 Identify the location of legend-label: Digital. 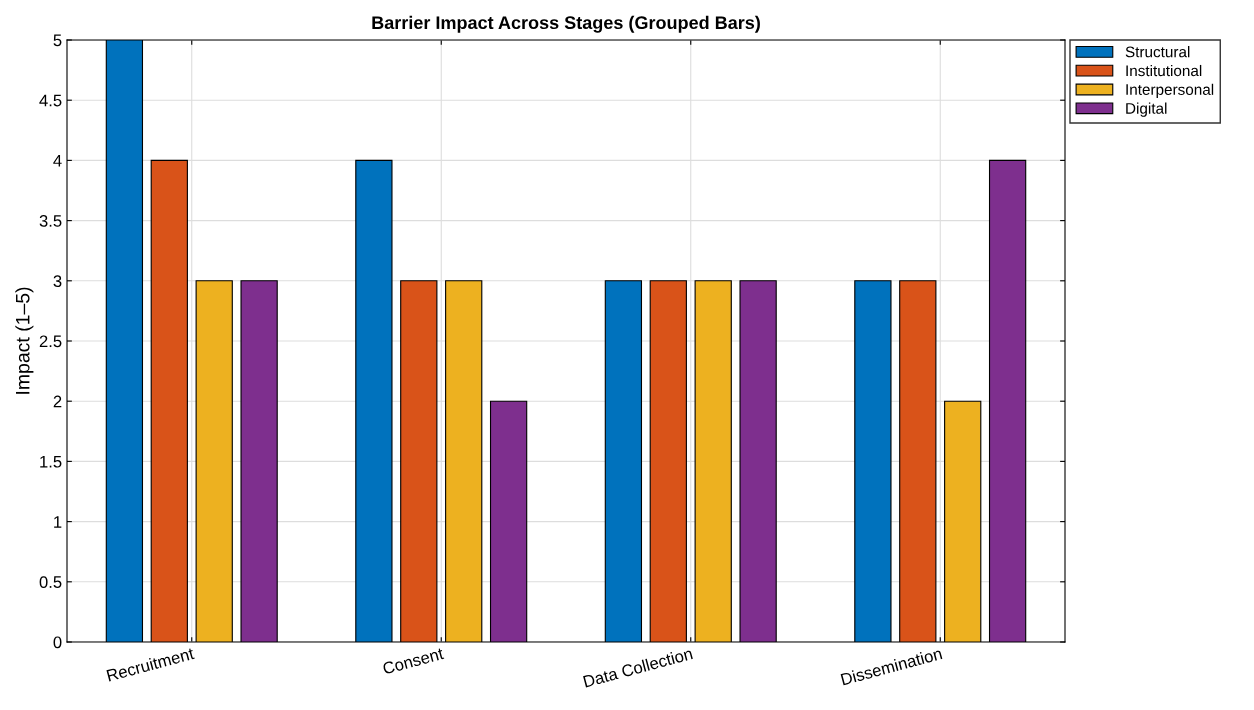
(1146, 109).